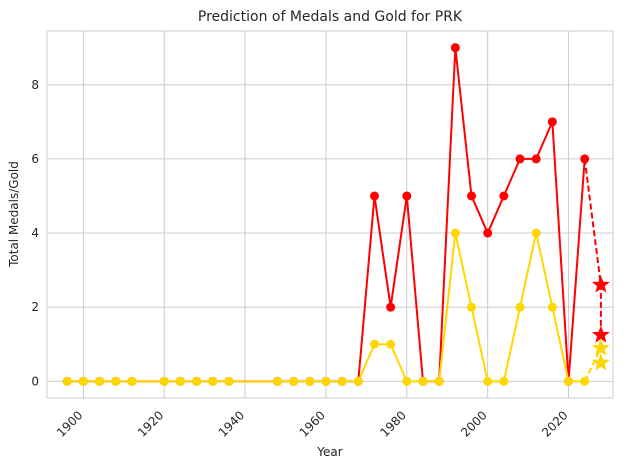 This screenshot has width=630, height=470. Describe the element at coordinates (231, 423) in the screenshot. I see `x-tick-label: 1940` at that location.